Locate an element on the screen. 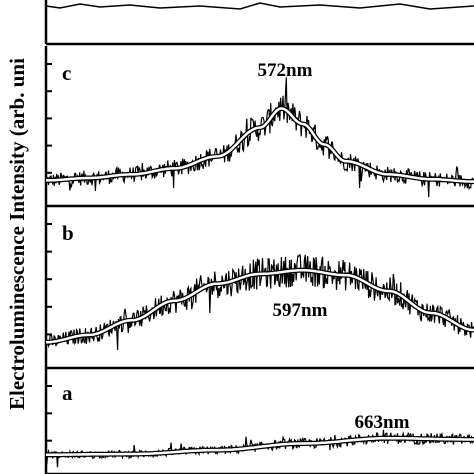 The height and width of the screenshot is (474, 474). panel-top-partial is located at coordinates (259, 23).